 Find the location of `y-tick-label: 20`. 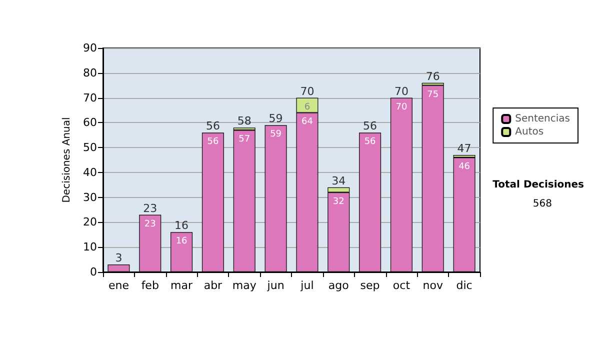

y-tick-label: 20 is located at coordinates (90, 222).